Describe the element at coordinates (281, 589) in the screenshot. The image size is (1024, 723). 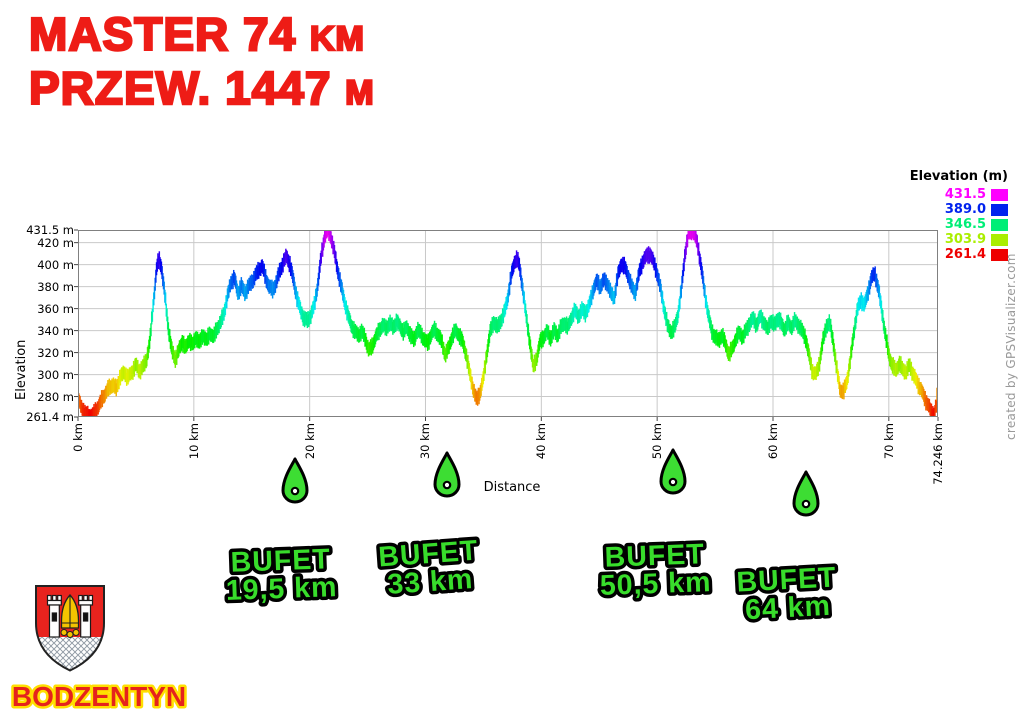
I see `bufet-distance-label: 19,5 km` at that location.